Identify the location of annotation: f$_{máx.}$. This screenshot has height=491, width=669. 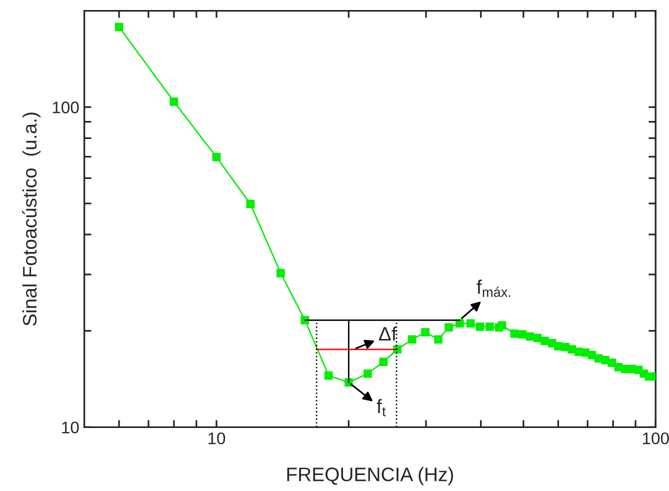
(493, 288).